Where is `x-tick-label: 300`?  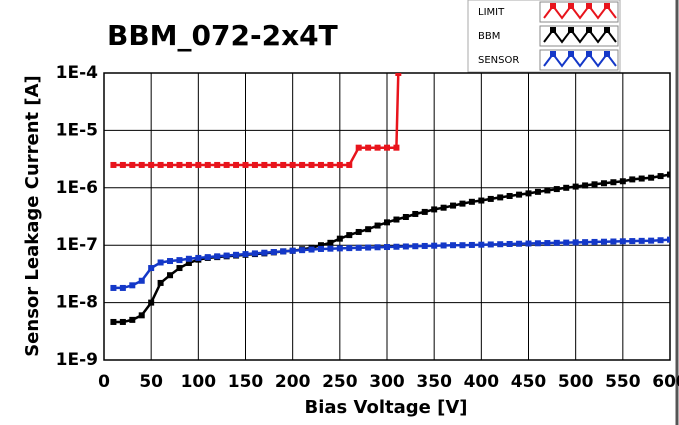 x-tick-label: 300 is located at coordinates (387, 382).